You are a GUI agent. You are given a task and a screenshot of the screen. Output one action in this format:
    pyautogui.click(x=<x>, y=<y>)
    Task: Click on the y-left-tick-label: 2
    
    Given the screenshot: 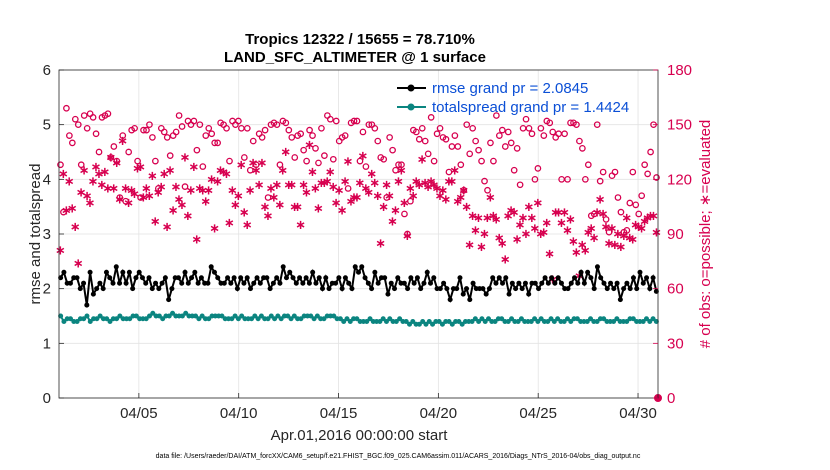 What is the action you would take?
    pyautogui.click(x=47, y=289)
    